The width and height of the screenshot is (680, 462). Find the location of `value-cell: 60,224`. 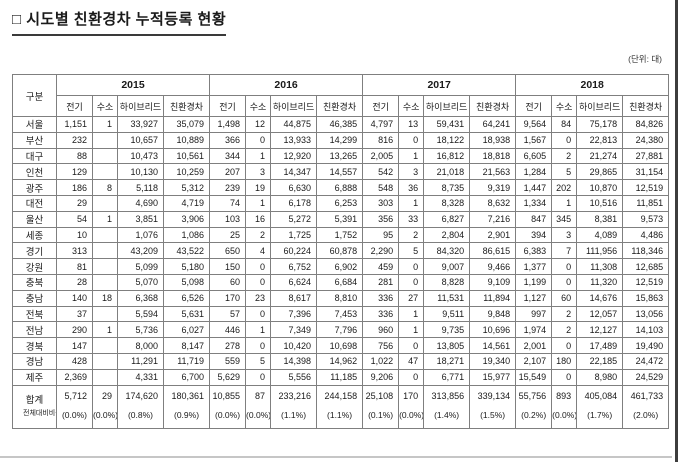

value-cell: 60,224 is located at coordinates (294, 251).